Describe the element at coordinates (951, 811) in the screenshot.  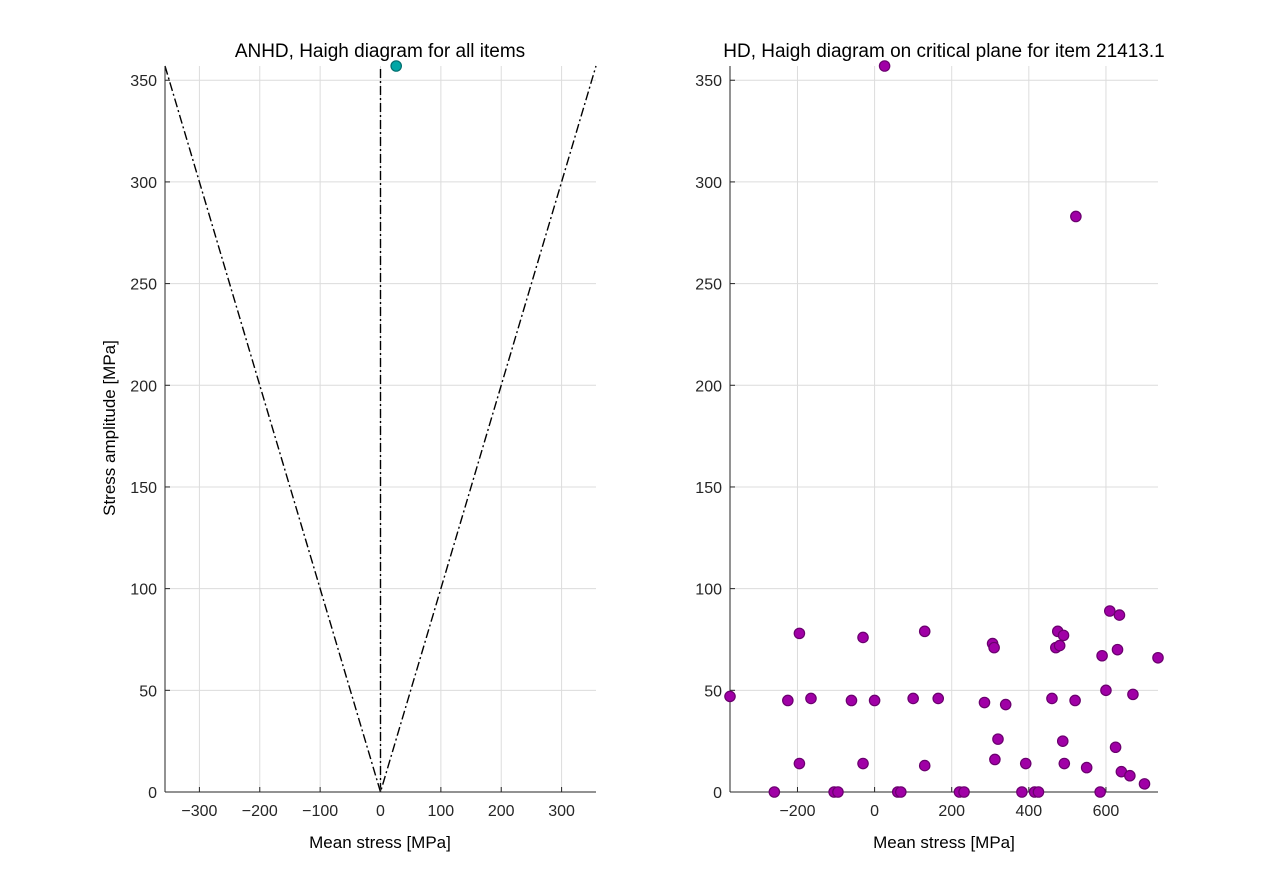
I see `hd-x-tick-label-2: 200` at that location.